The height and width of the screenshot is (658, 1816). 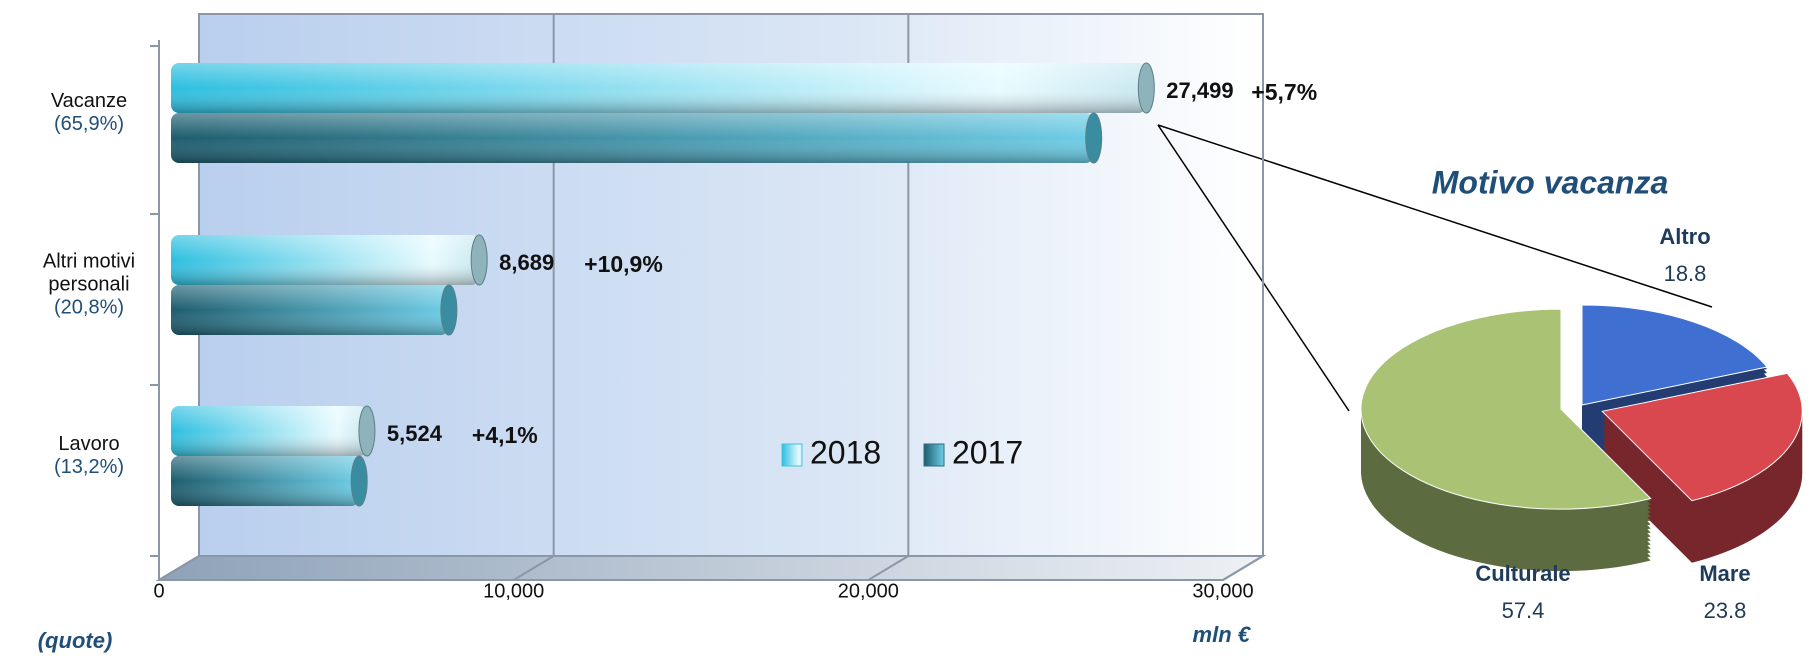 I want to click on category-name: Vacanze, so click(x=89, y=101).